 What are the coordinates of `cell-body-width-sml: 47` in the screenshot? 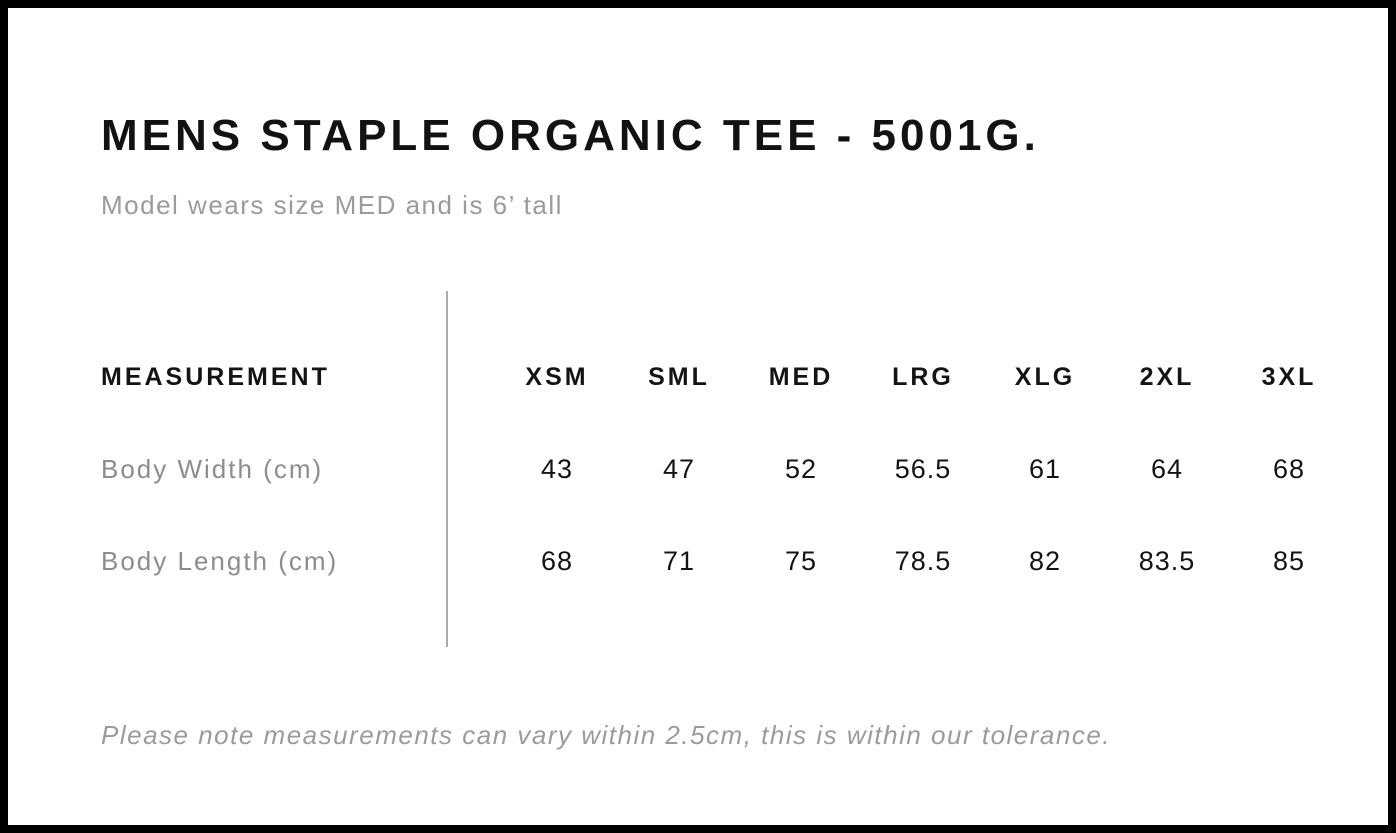 It's located at (679, 468).